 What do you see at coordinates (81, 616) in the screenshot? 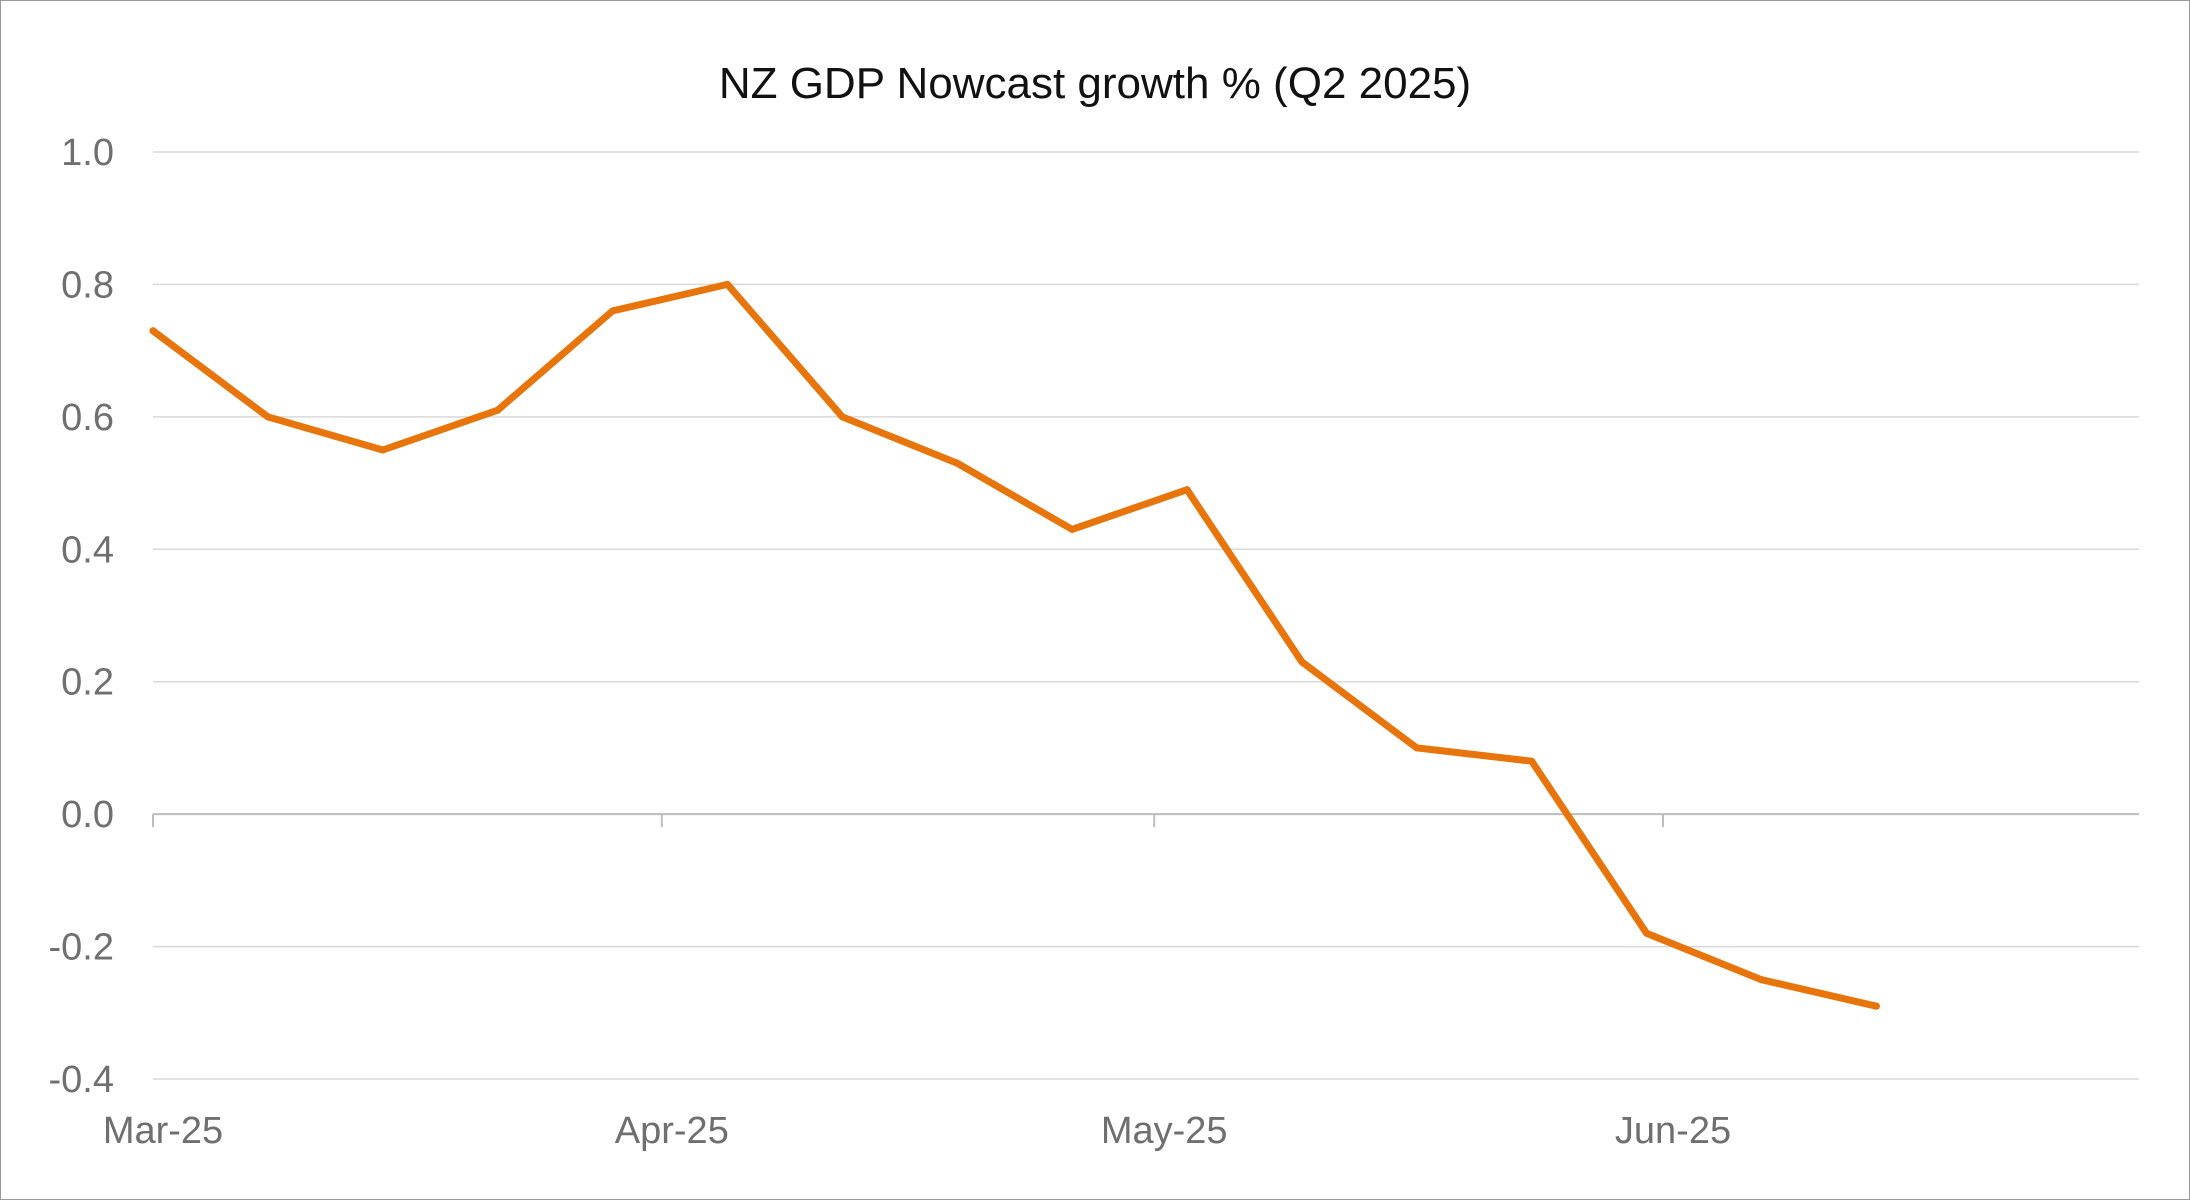
I see `y-axis: 1.0 0.8 0.6 0.4 0.2 0.0 -0.2 -0.4` at bounding box center [81, 616].